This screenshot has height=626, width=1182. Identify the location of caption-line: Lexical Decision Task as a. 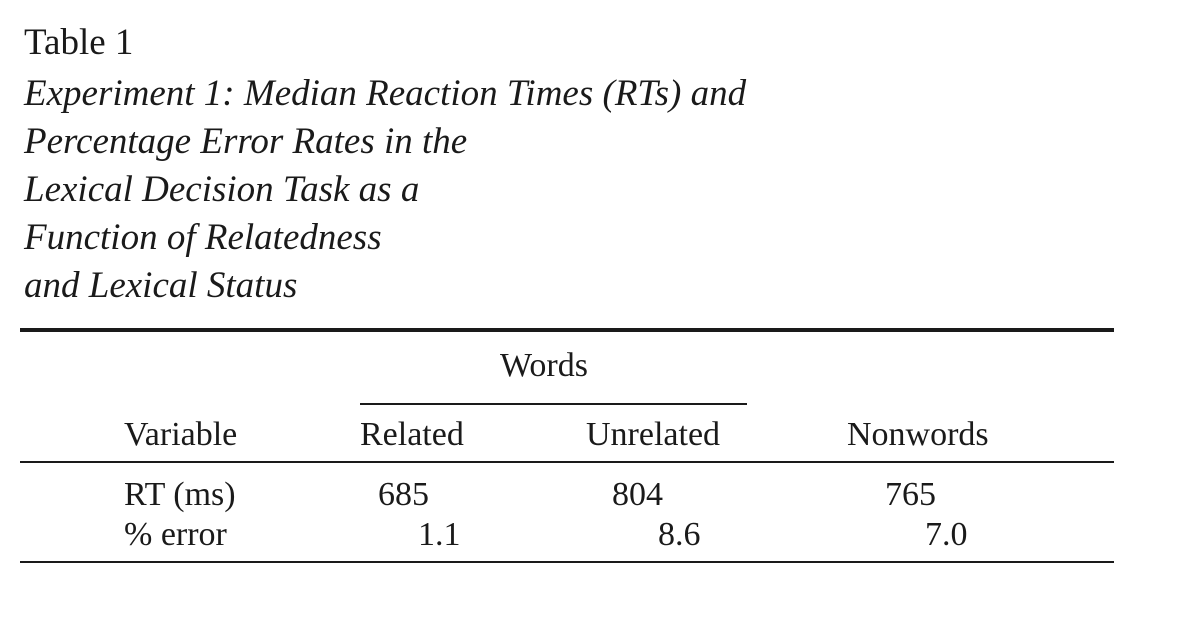
(222, 189).